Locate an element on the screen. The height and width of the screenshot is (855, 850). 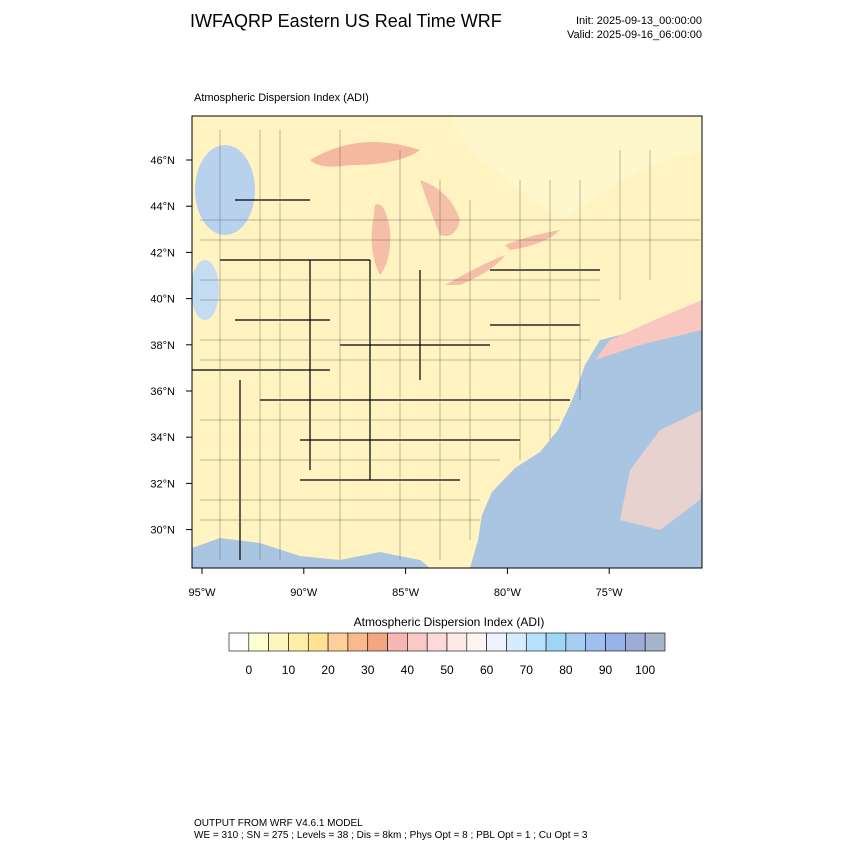
lat-label: 32°N is located at coordinates (162, 484).